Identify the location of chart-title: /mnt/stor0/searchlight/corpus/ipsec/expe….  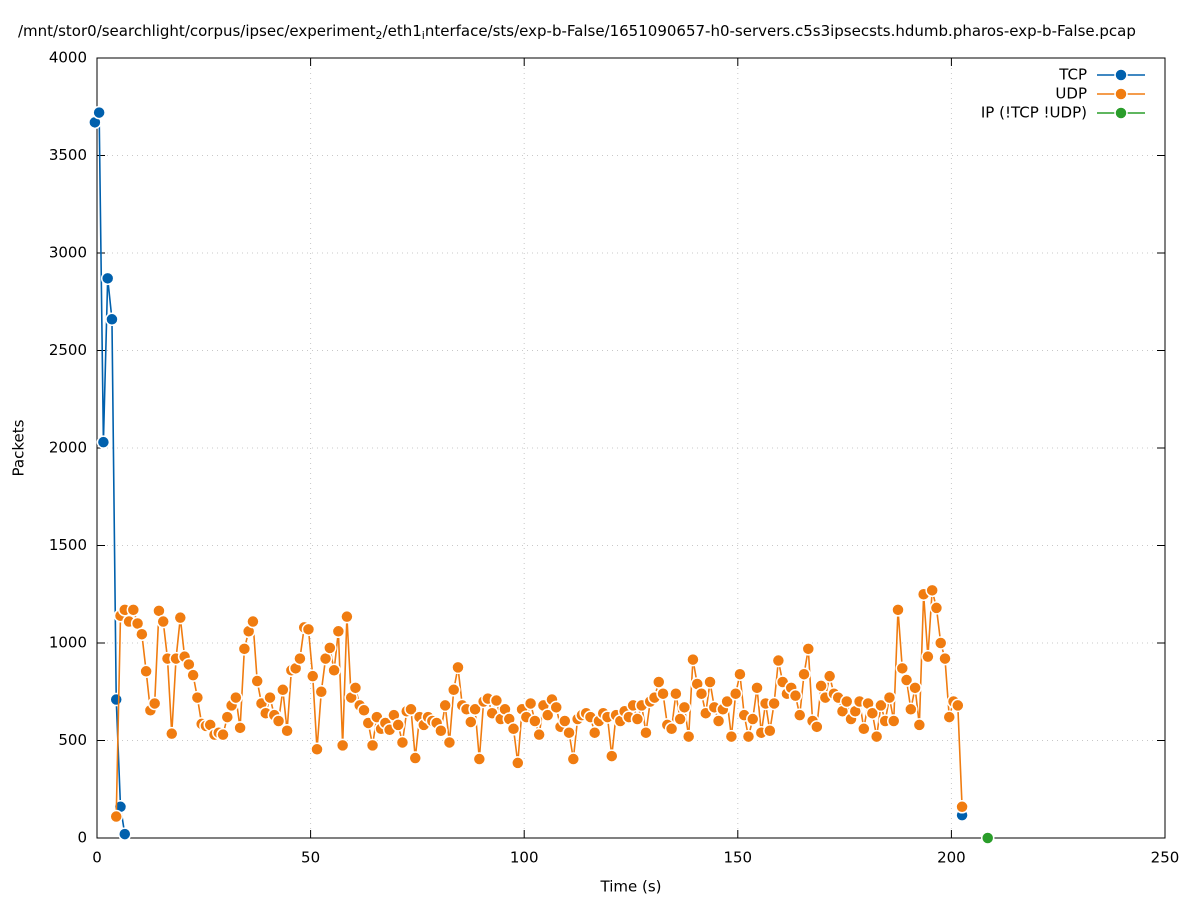
(577, 32).